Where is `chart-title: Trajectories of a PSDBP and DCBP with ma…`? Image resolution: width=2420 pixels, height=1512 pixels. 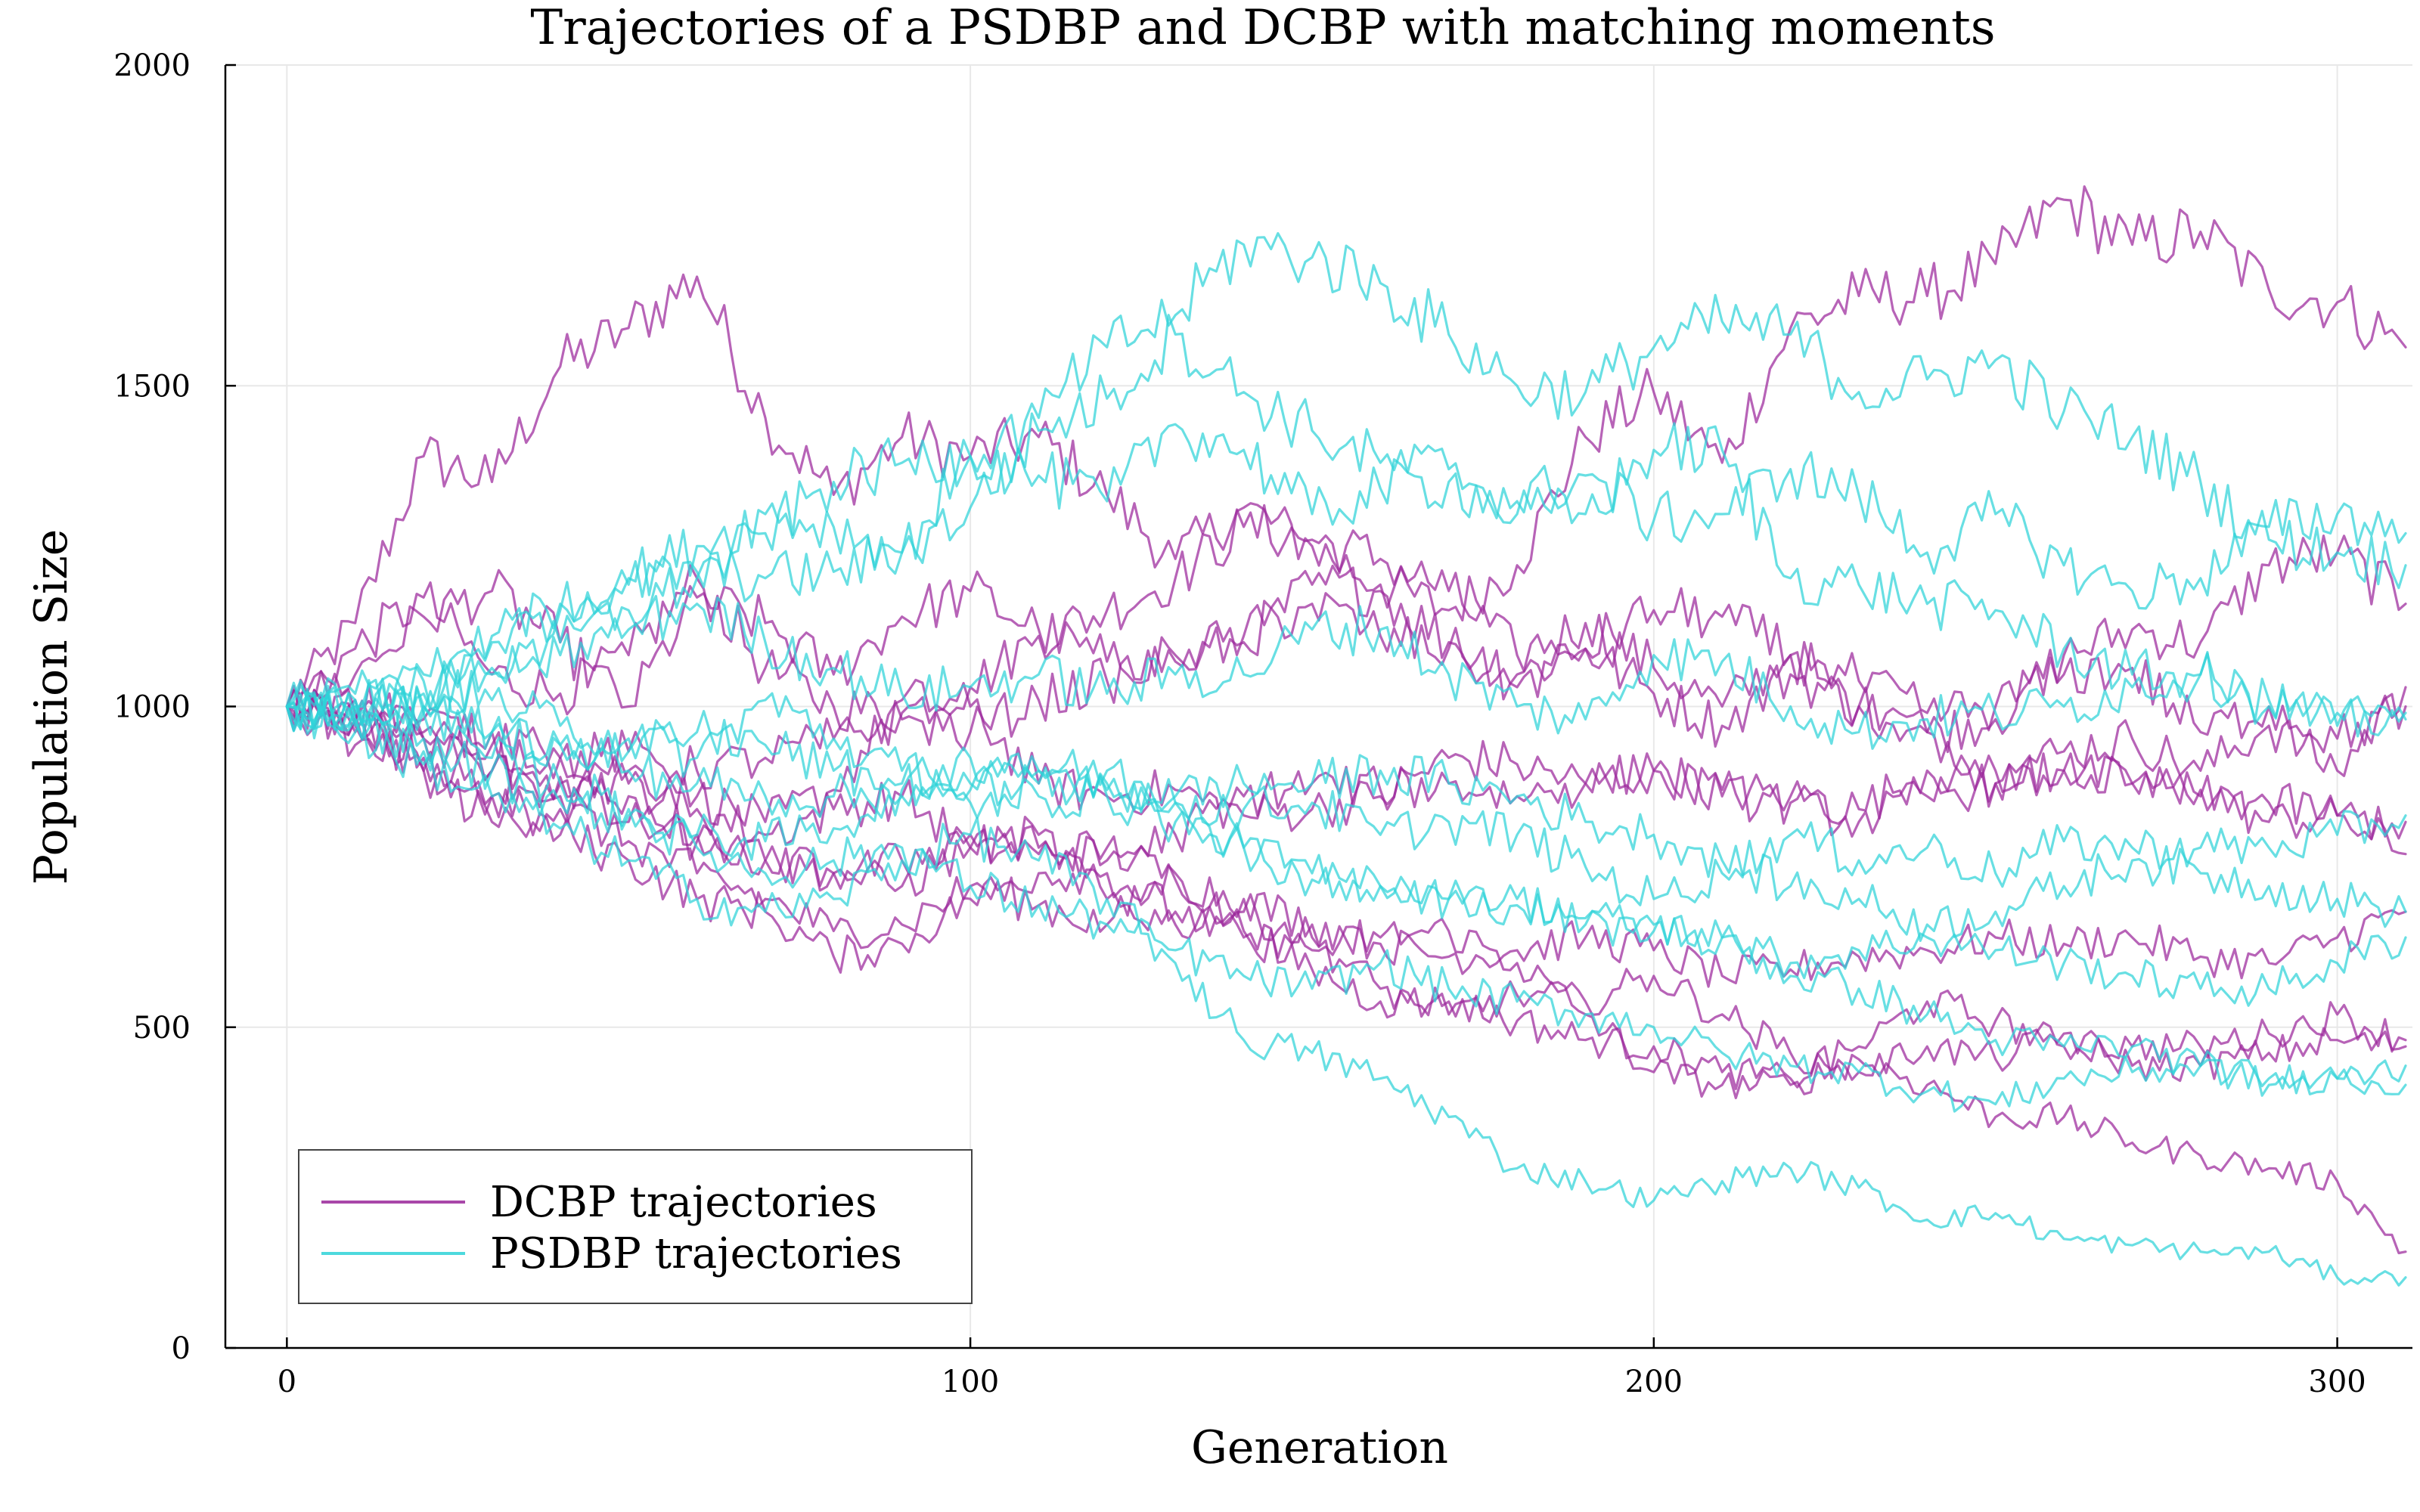 chart-title: Trajectories of a PSDBP and DCBP with ma… is located at coordinates (1262, 28).